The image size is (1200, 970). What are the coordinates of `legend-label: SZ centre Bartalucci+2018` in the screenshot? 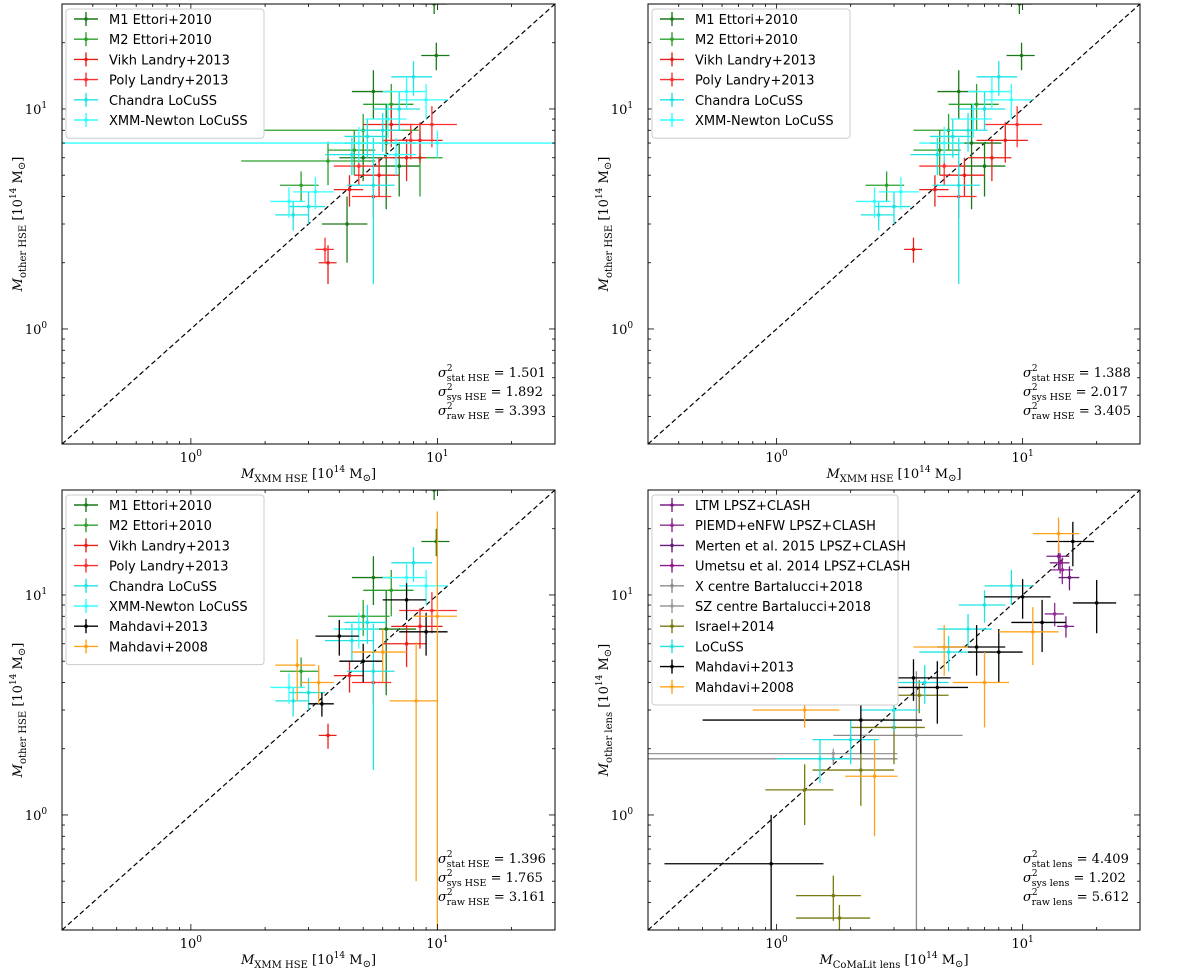 It's located at (783, 607).